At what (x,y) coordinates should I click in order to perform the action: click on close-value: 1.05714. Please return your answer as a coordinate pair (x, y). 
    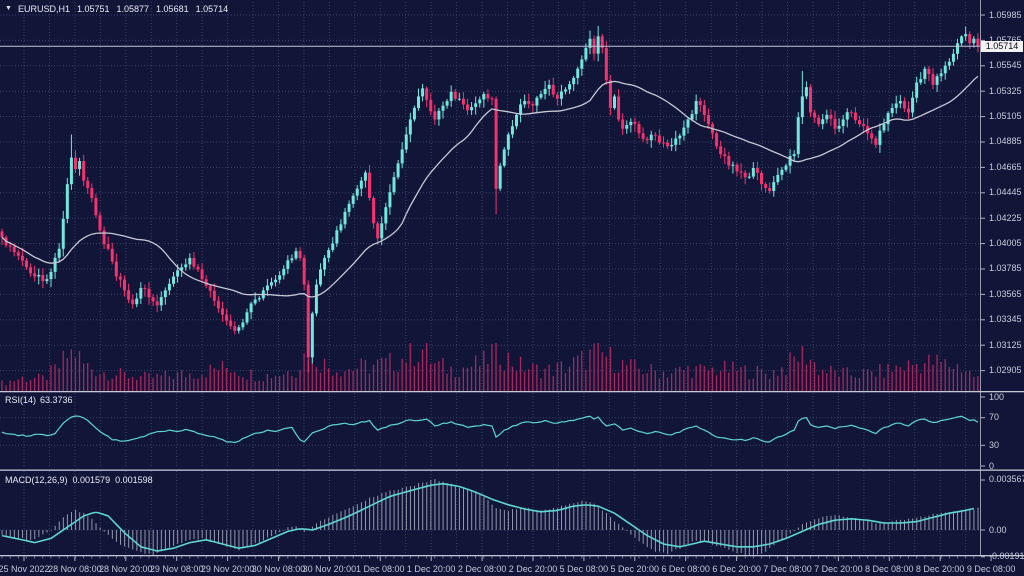
    Looking at the image, I should click on (212, 9).